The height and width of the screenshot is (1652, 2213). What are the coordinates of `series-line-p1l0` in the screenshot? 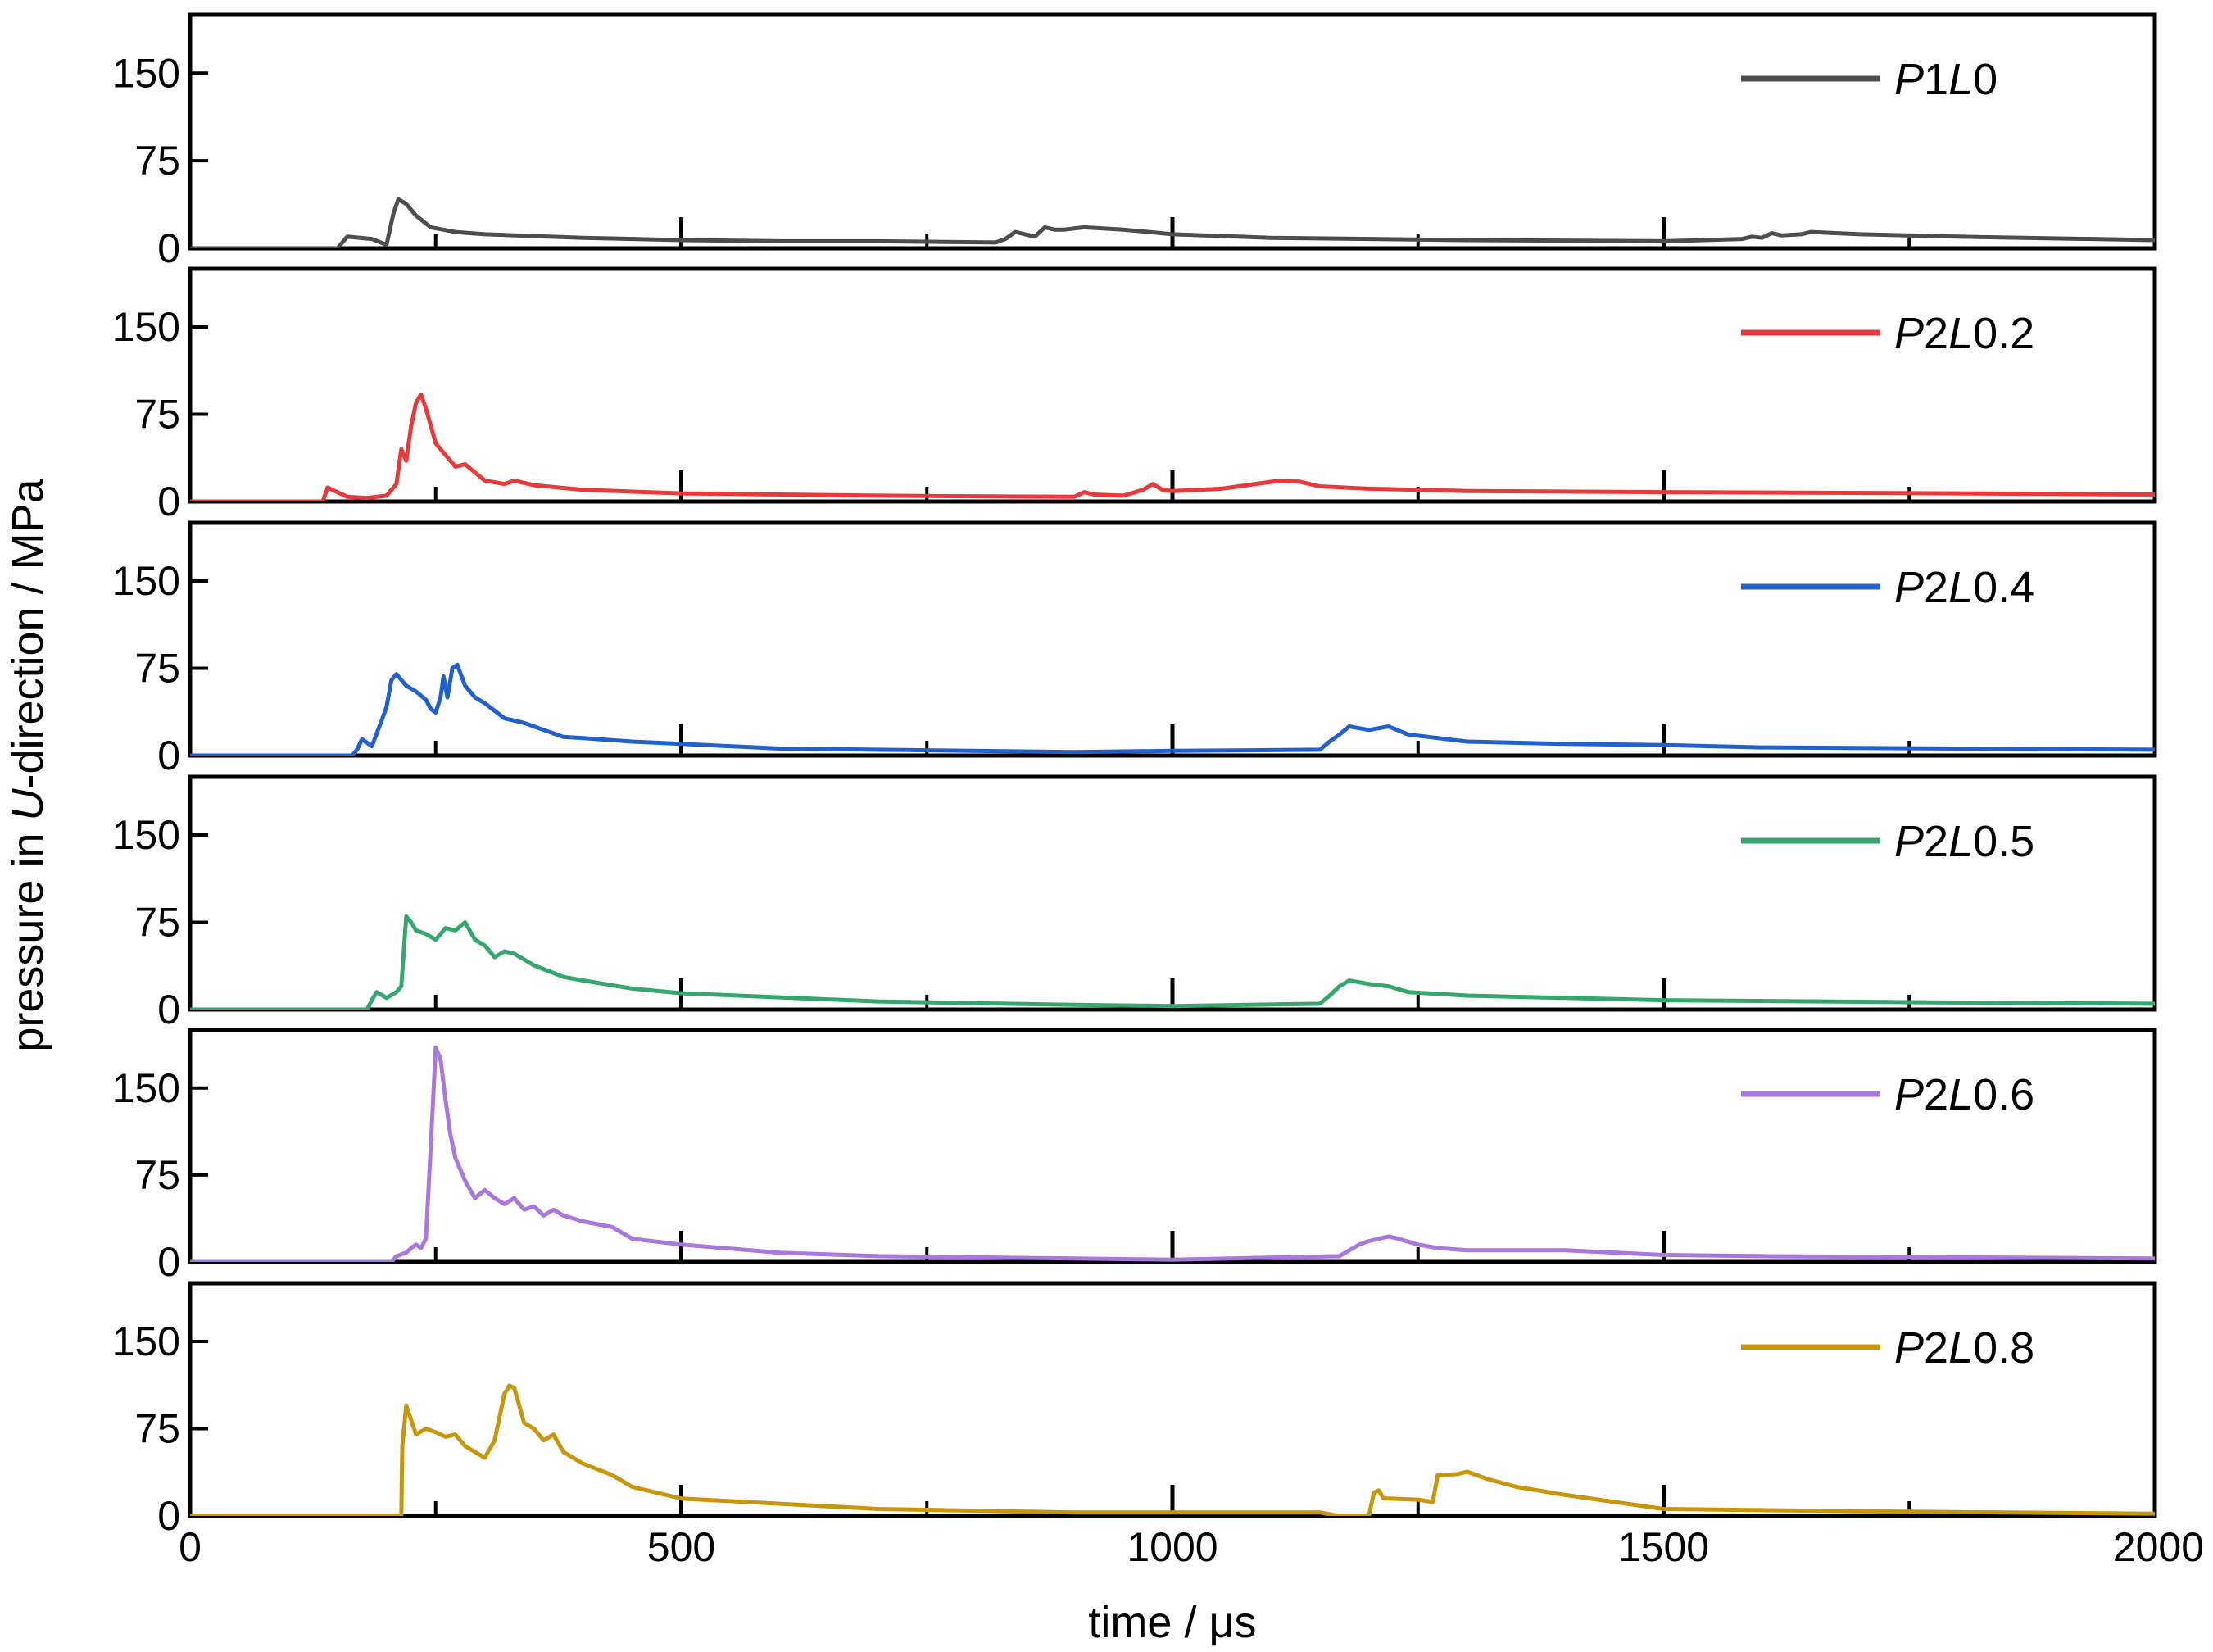 It's located at (1173, 222).